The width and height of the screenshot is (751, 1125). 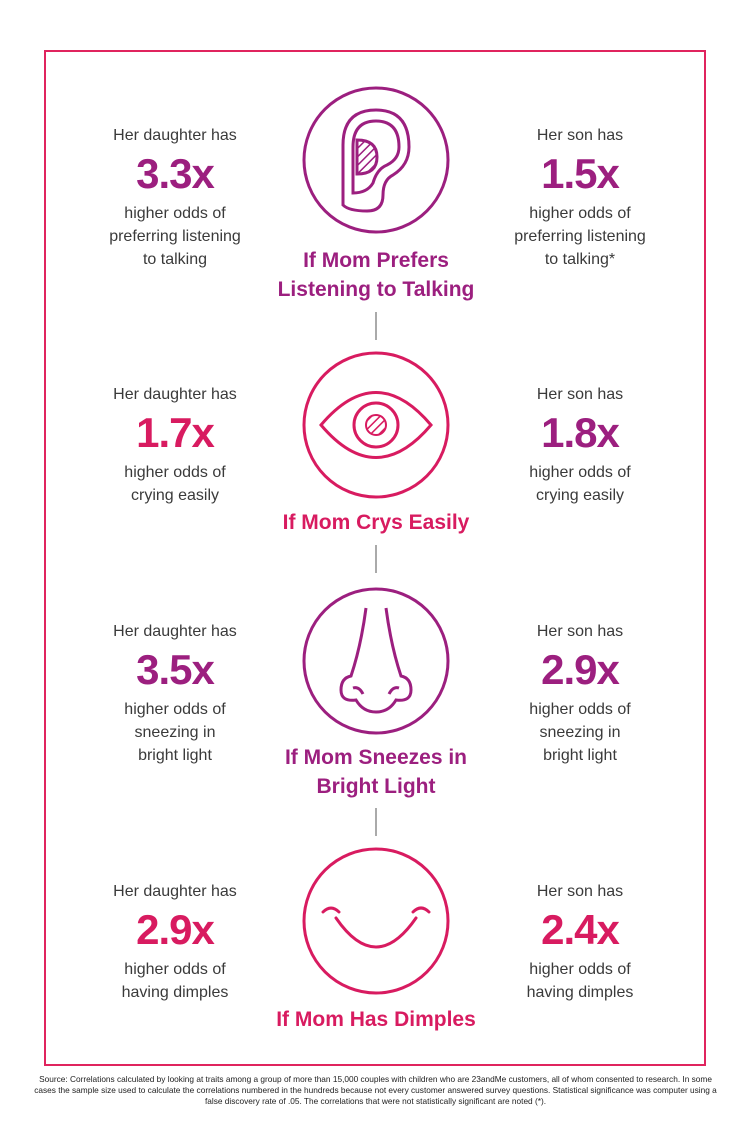 I want to click on stat-value: 1.5x, so click(x=580, y=173).